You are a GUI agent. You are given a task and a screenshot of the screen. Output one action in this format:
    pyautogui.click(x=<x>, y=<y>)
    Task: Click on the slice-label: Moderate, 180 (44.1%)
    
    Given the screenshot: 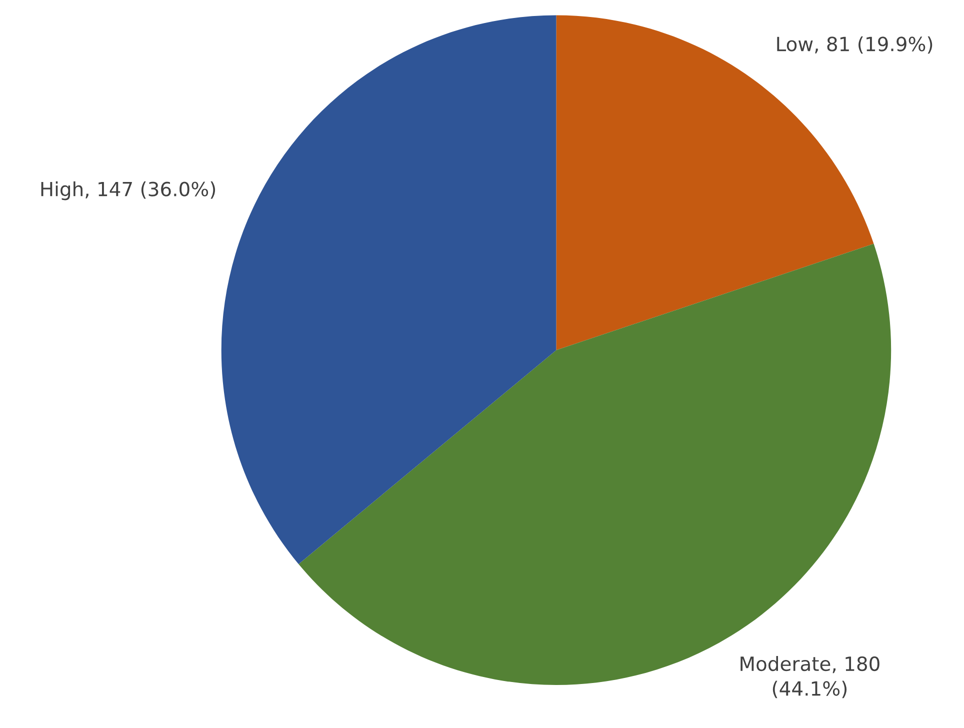 What is the action you would take?
    pyautogui.click(x=810, y=677)
    